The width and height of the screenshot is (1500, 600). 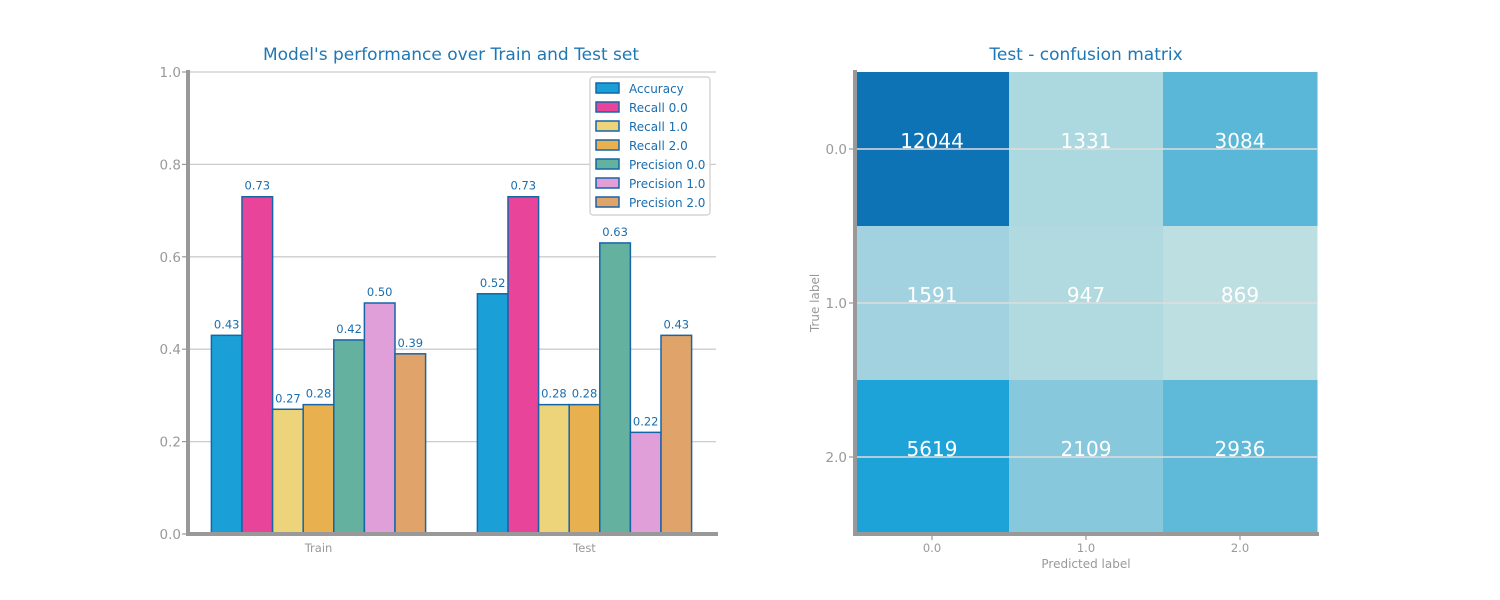 I want to click on bar-value-label: 0.27, so click(x=288, y=398).